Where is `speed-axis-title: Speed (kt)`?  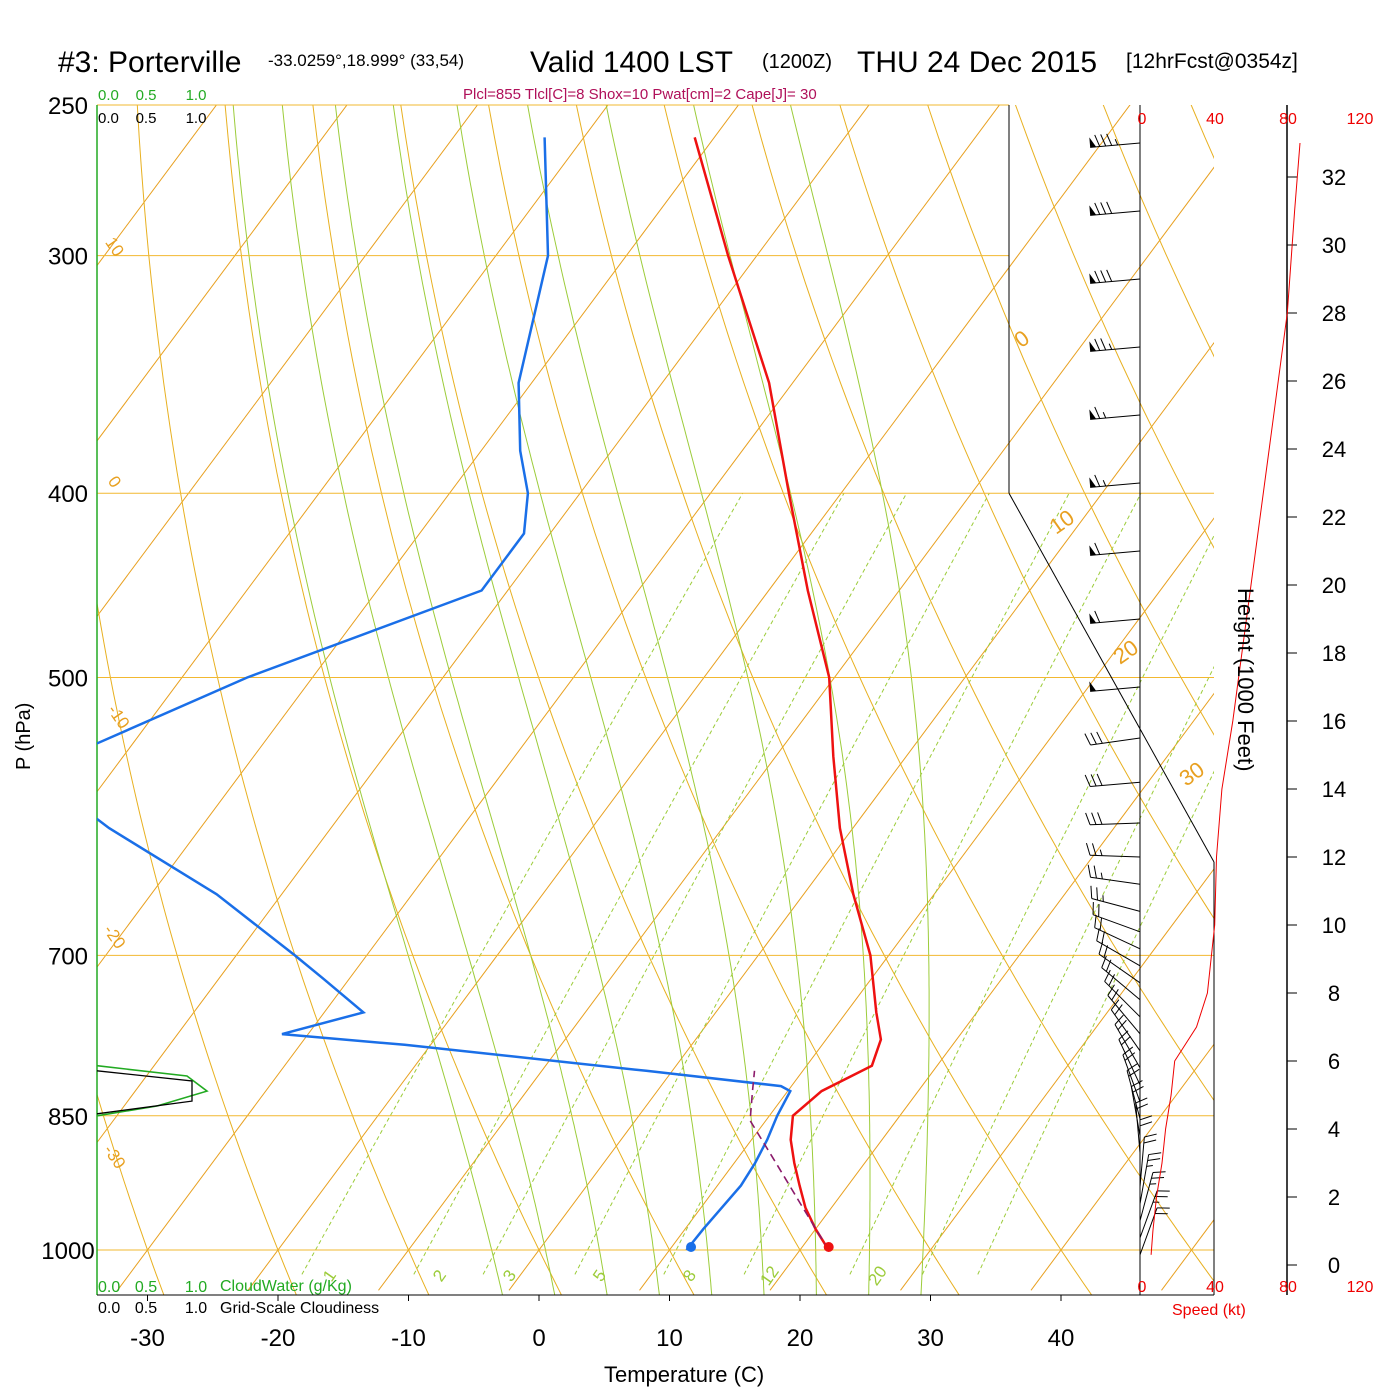
speed-axis-title: Speed (kt) is located at coordinates (1209, 1310).